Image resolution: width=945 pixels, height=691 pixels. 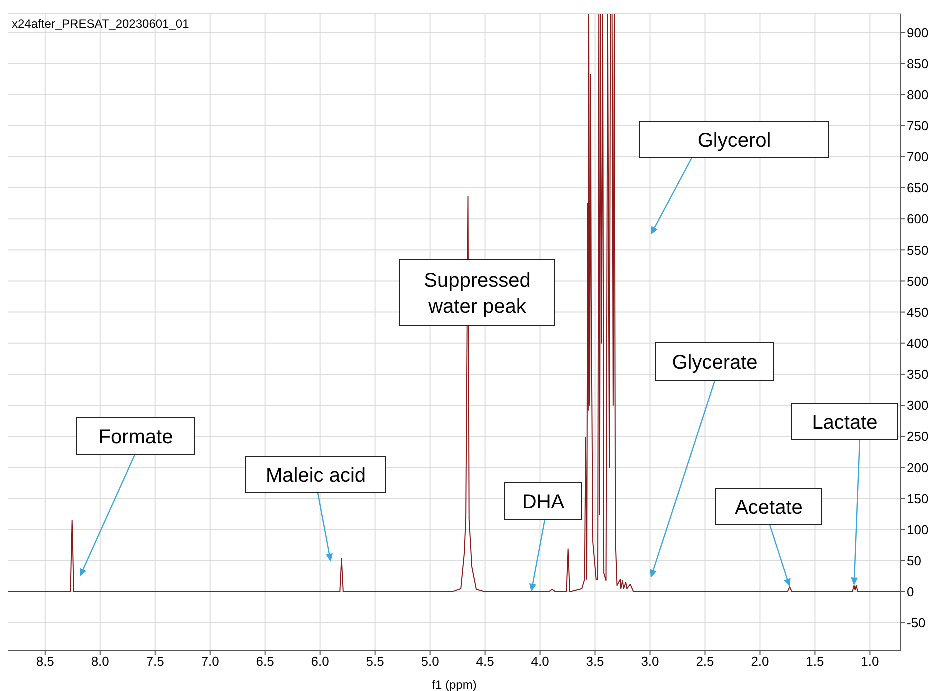 I want to click on annotation: Lactate, so click(x=845, y=423).